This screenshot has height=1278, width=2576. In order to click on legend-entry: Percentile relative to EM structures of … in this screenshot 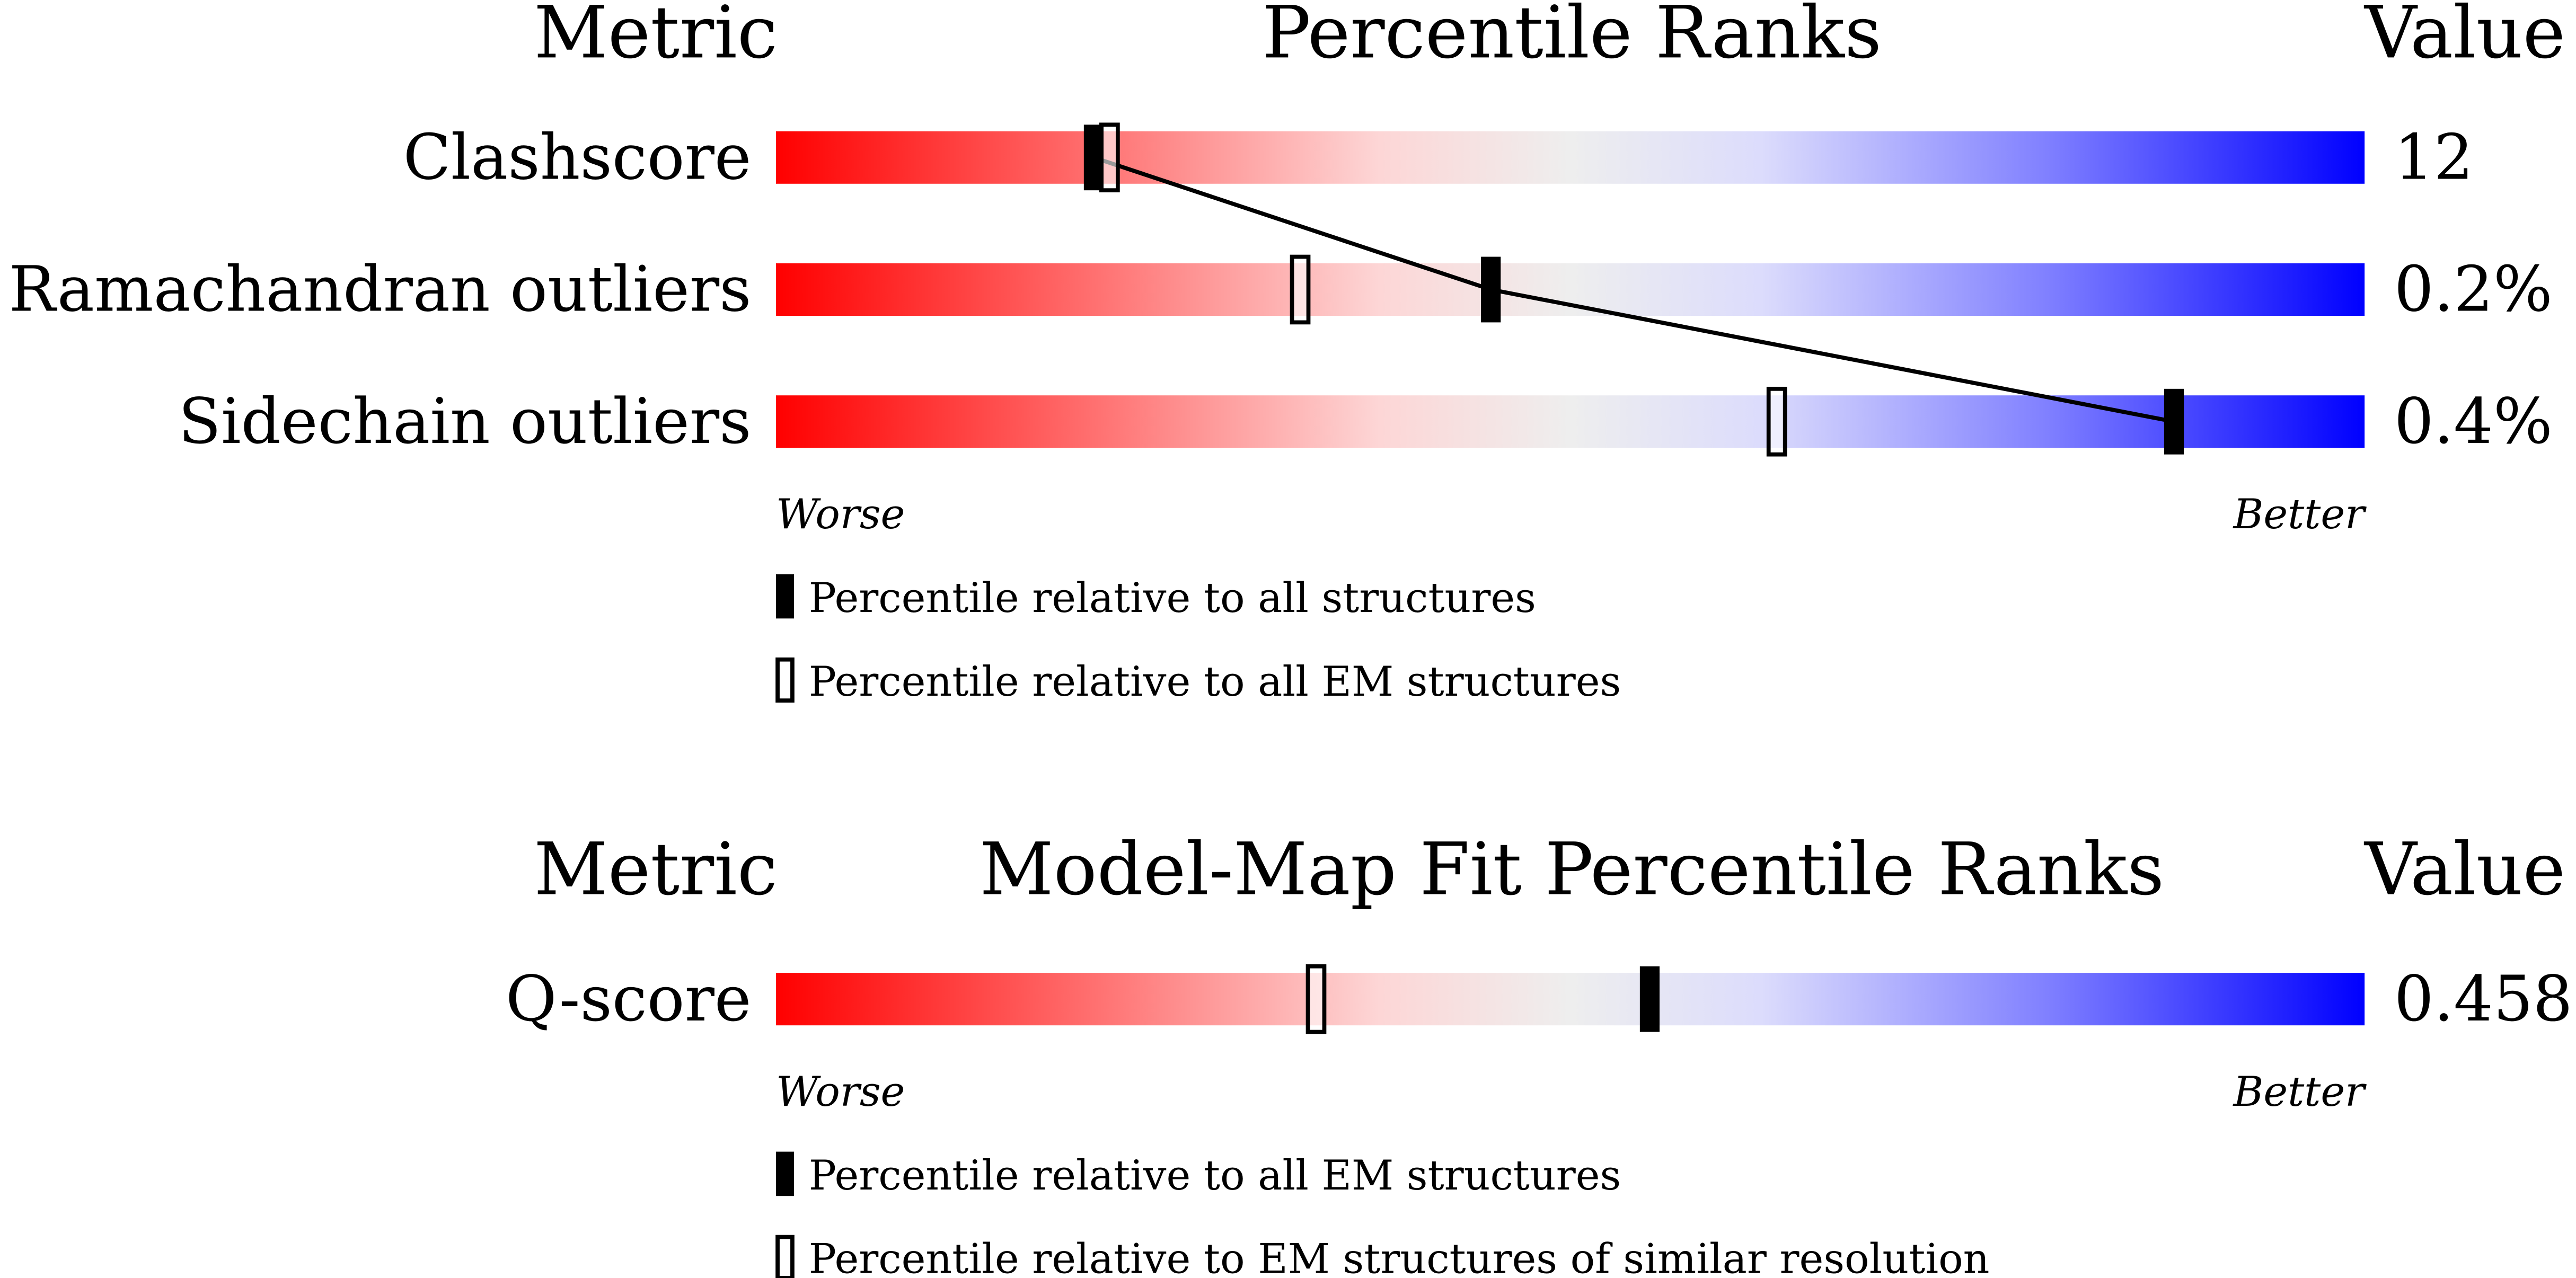, I will do `click(1399, 1257)`.